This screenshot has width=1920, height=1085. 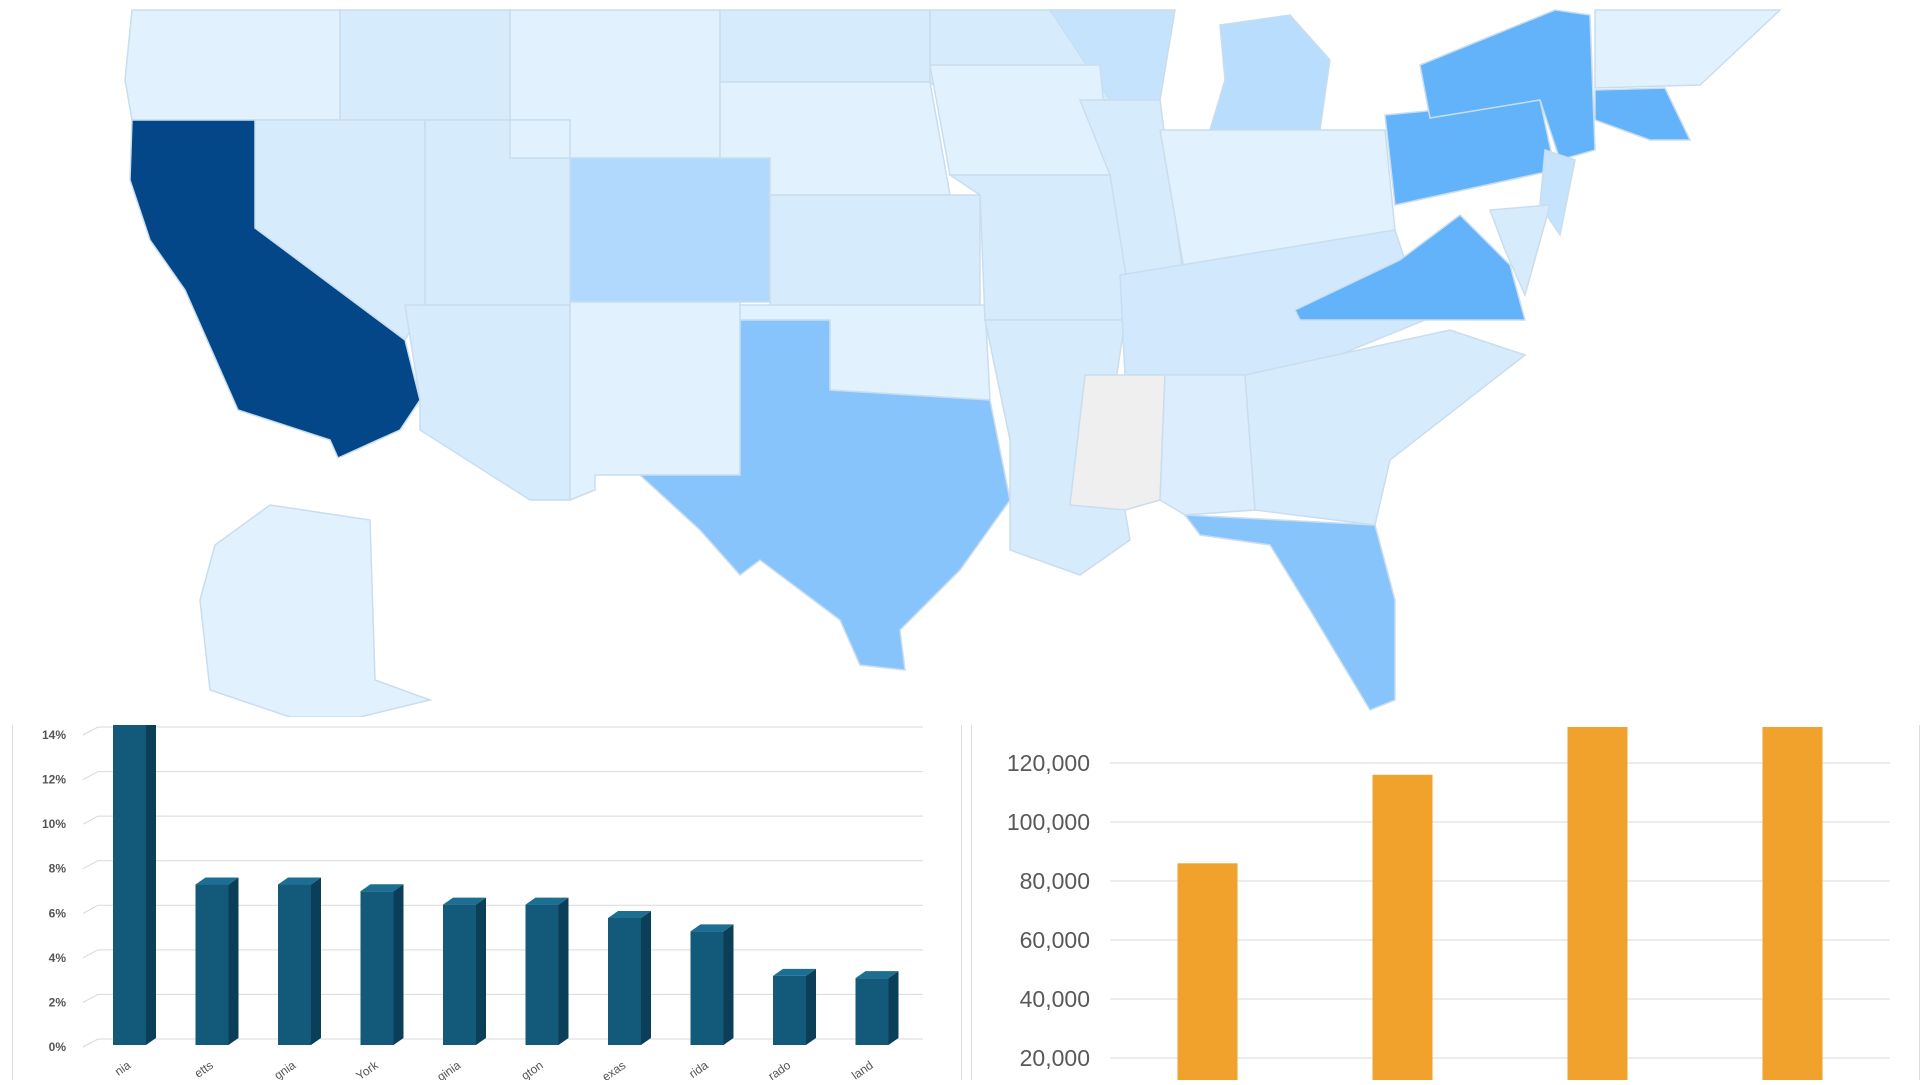 What do you see at coordinates (698, 1069) in the screenshot?
I see `x-tick-label: rida` at bounding box center [698, 1069].